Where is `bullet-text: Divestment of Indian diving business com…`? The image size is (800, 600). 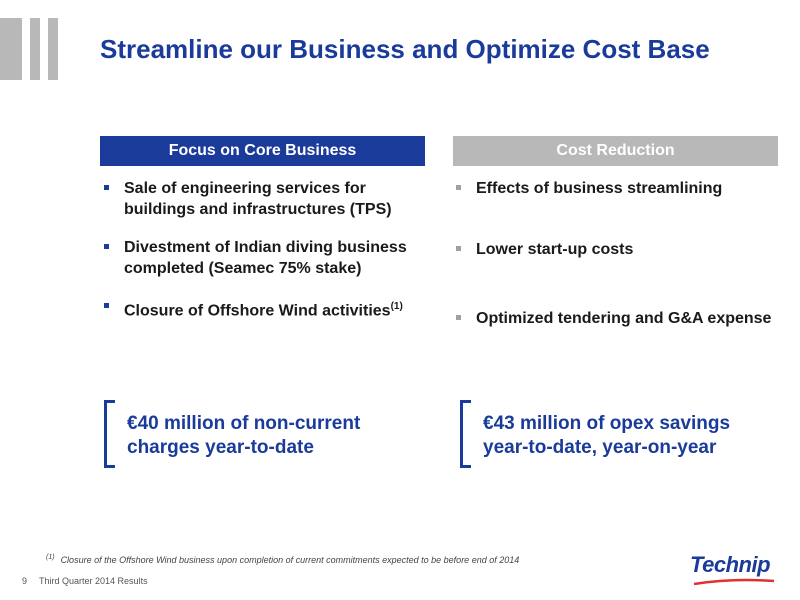 bullet-text: Divestment of Indian diving business com… is located at coordinates (265, 258).